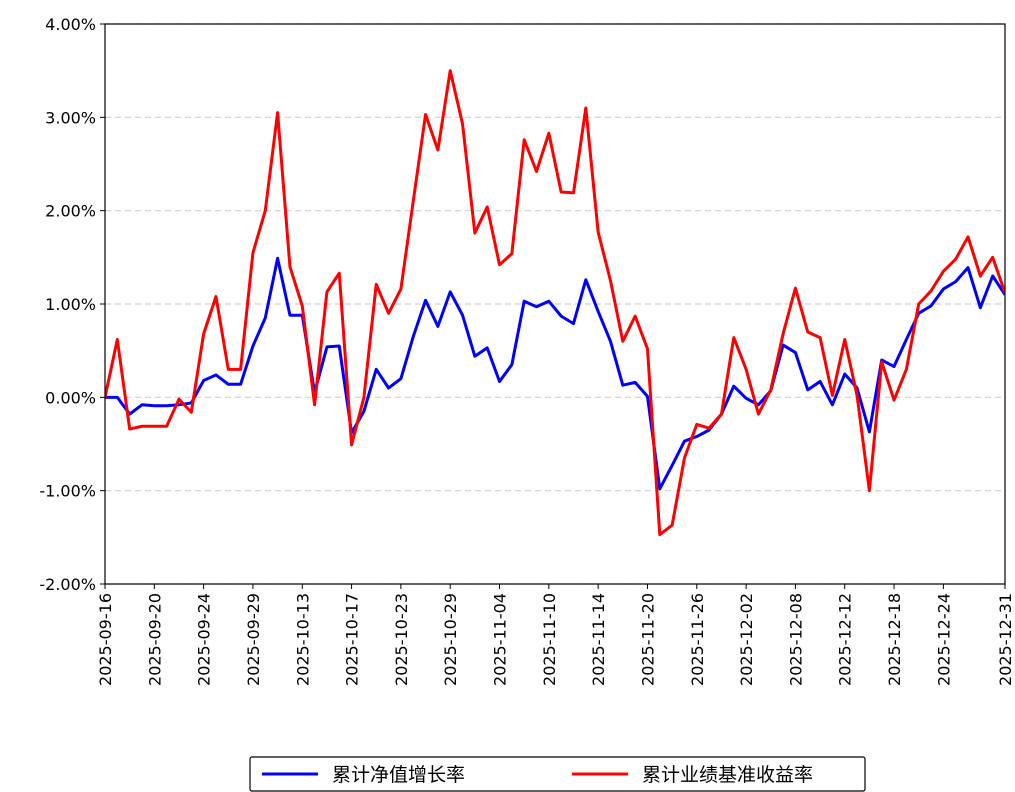  I want to click on legend-label: 累计净值增长率, so click(398, 775).